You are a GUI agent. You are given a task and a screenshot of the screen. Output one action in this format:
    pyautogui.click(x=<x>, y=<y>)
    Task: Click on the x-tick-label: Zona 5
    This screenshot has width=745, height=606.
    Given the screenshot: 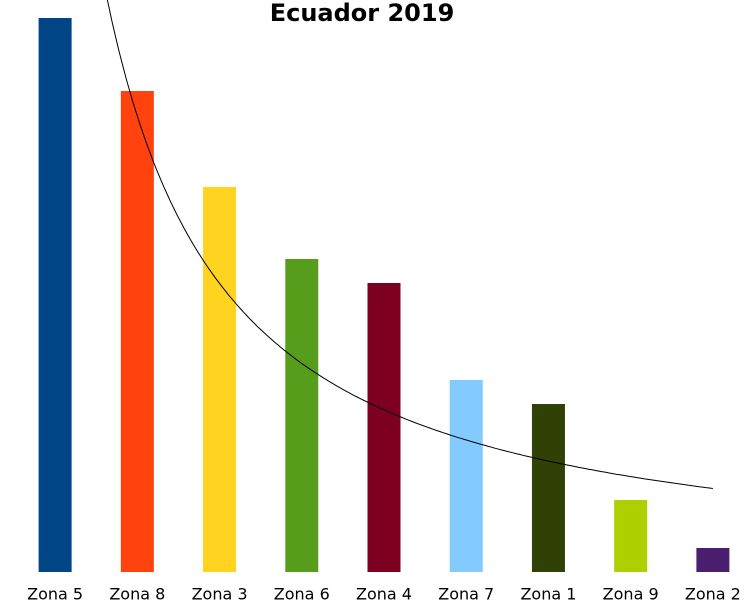 What is the action you would take?
    pyautogui.click(x=55, y=594)
    